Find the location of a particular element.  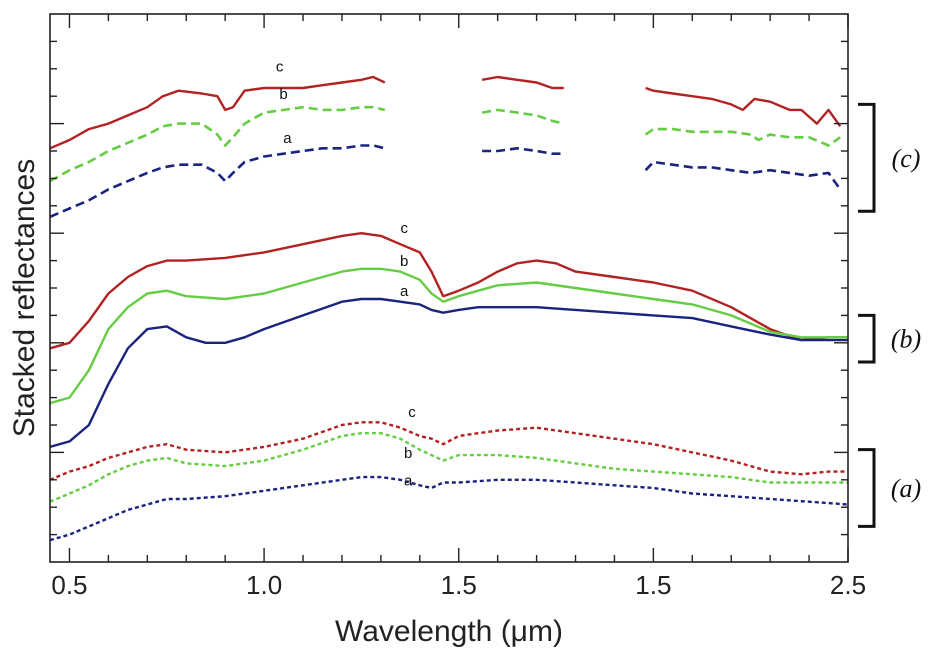

series-line-group3-a is located at coordinates (449, 508).